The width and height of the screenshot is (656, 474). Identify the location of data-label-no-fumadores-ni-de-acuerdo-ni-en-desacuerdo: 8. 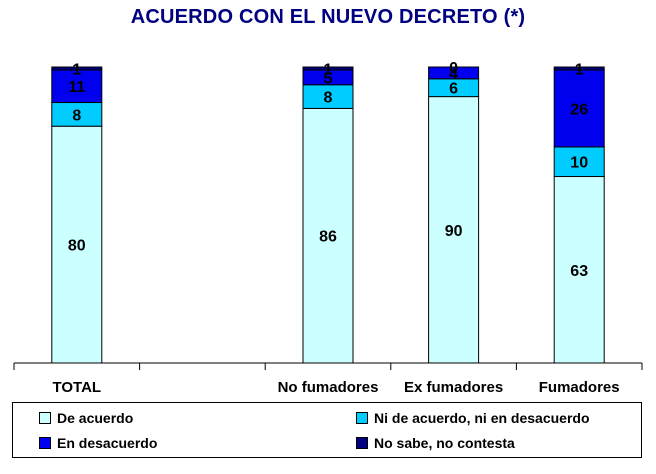
(328, 98).